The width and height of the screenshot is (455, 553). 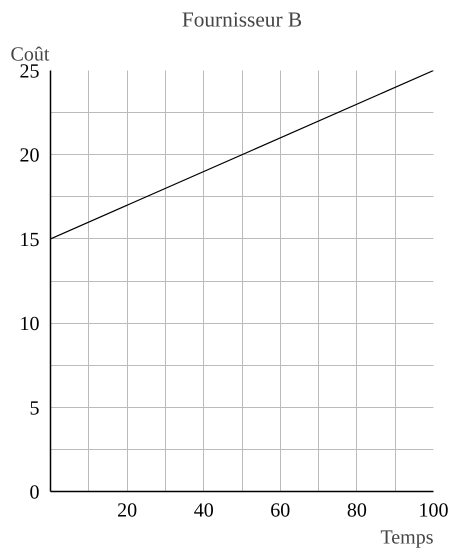 I want to click on y-tick-label: 15, so click(x=30, y=239).